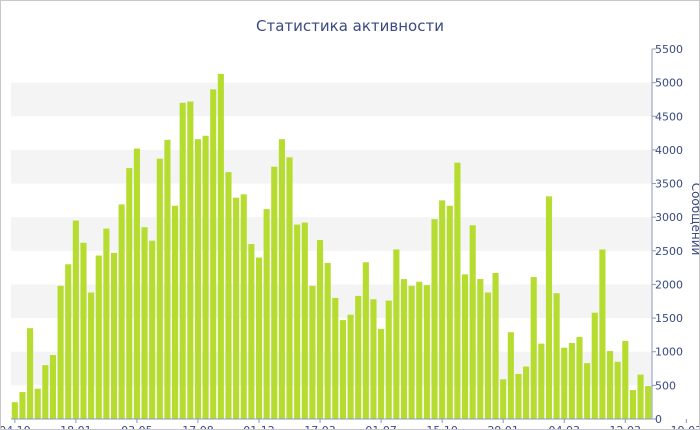 The image size is (700, 430). Describe the element at coordinates (669, 116) in the screenshot. I see `y-tick-label: 4500` at that location.